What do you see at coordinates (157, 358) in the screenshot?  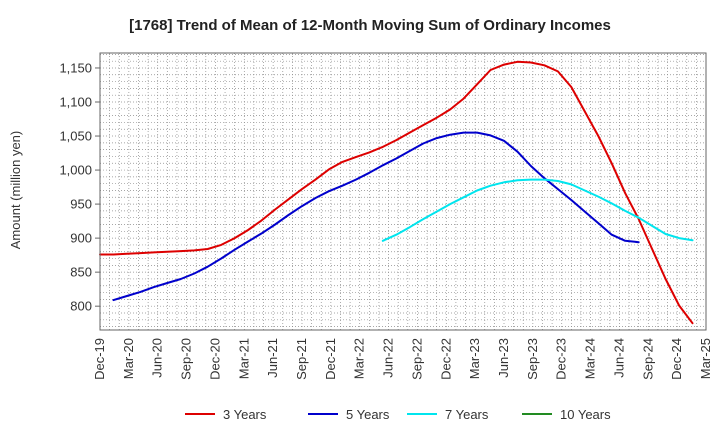 I see `x-tick-label: Jun-20` at bounding box center [157, 358].